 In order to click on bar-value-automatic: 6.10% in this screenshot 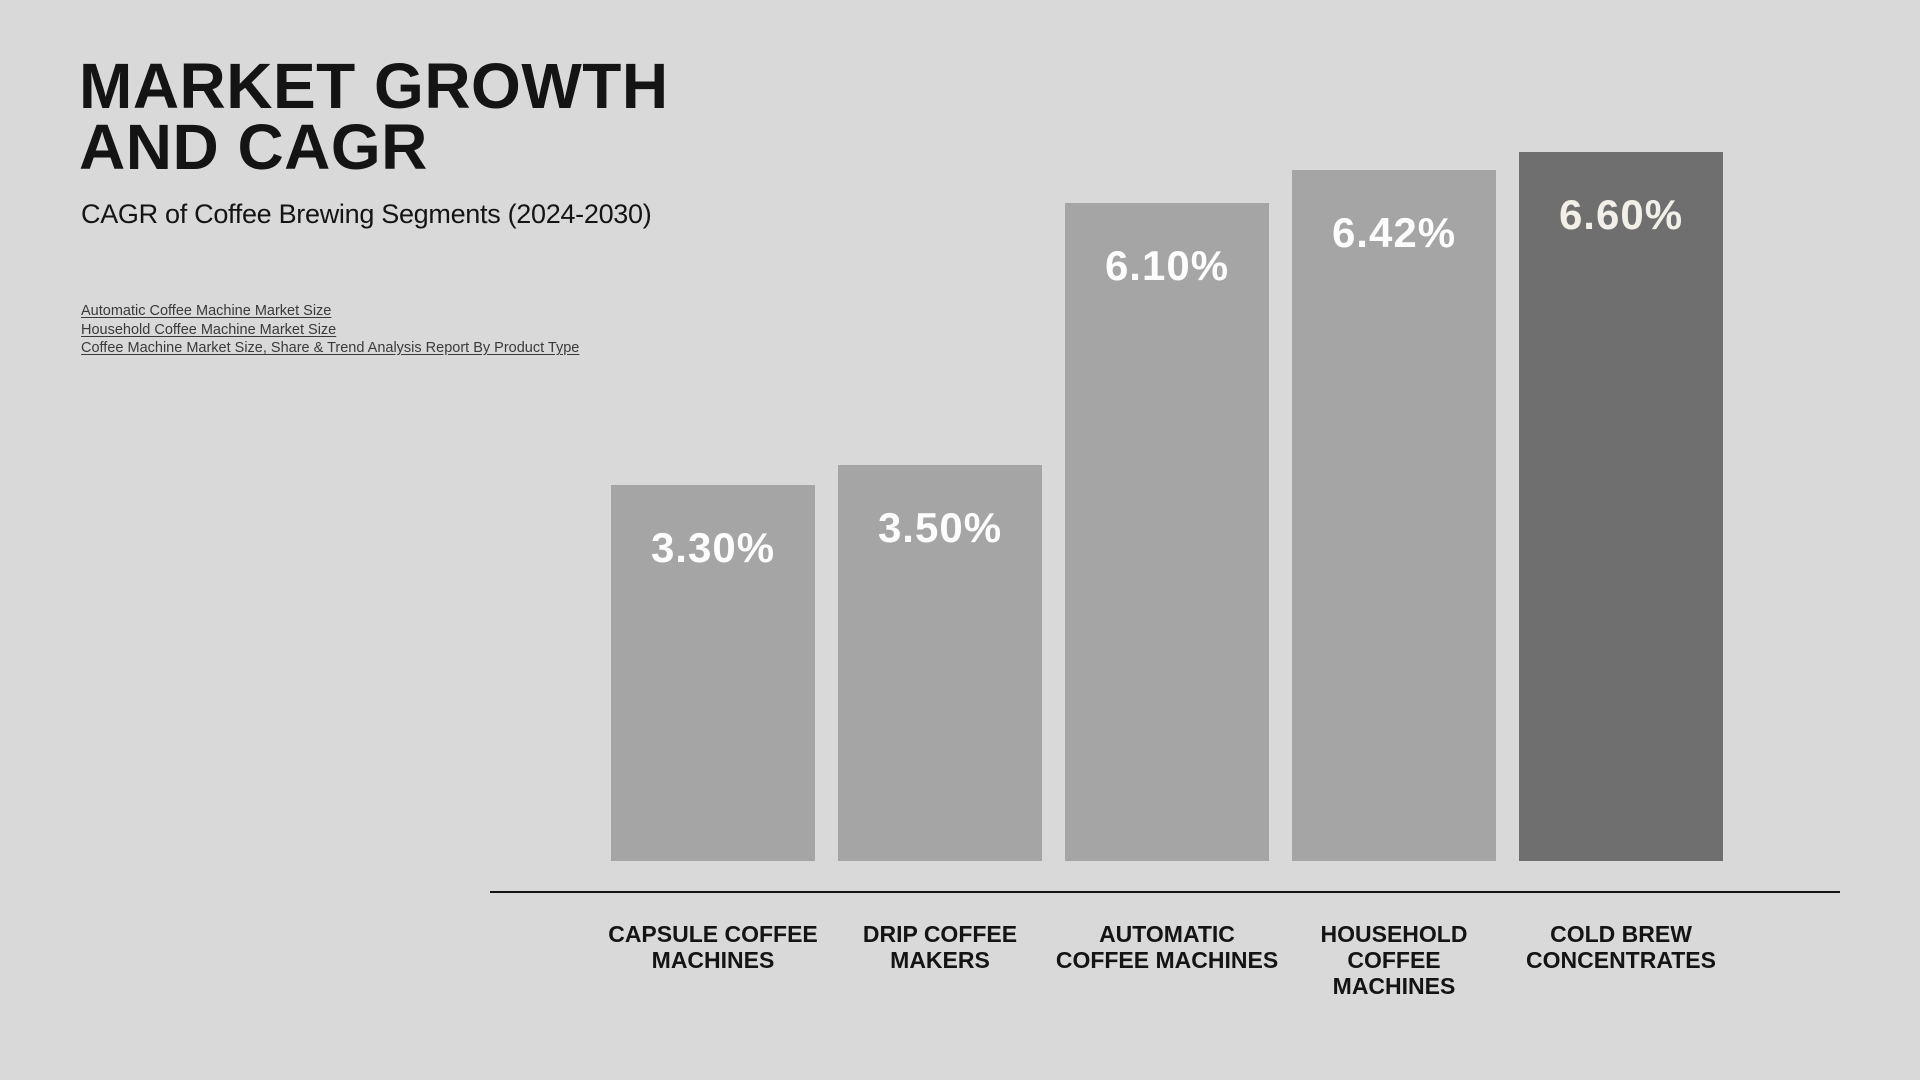, I will do `click(1167, 265)`.